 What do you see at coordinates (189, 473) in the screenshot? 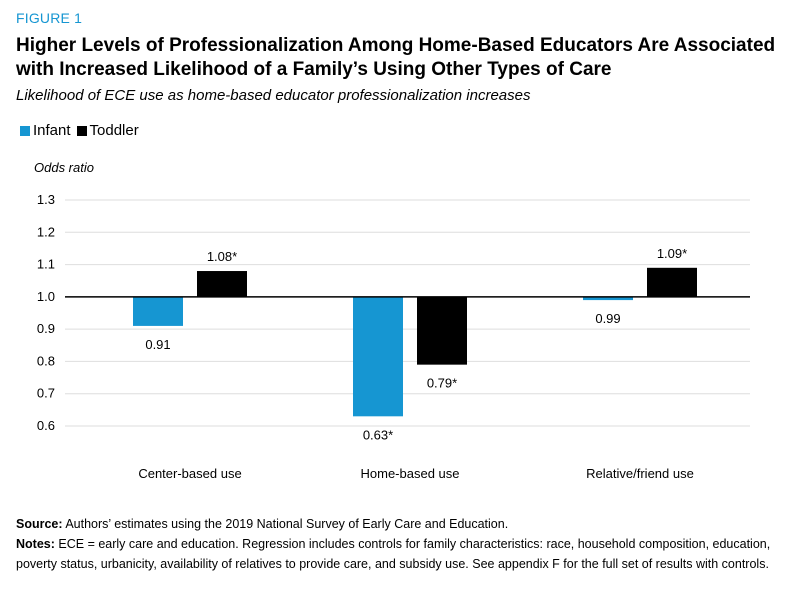
I see `x-category-label: Center-based use` at bounding box center [189, 473].